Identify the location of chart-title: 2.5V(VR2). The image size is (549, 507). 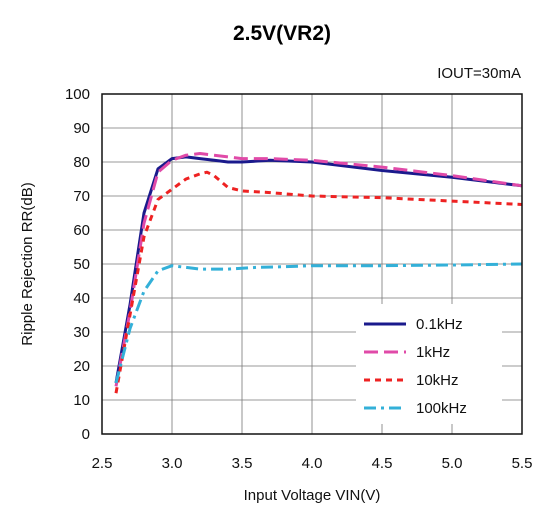
(282, 33).